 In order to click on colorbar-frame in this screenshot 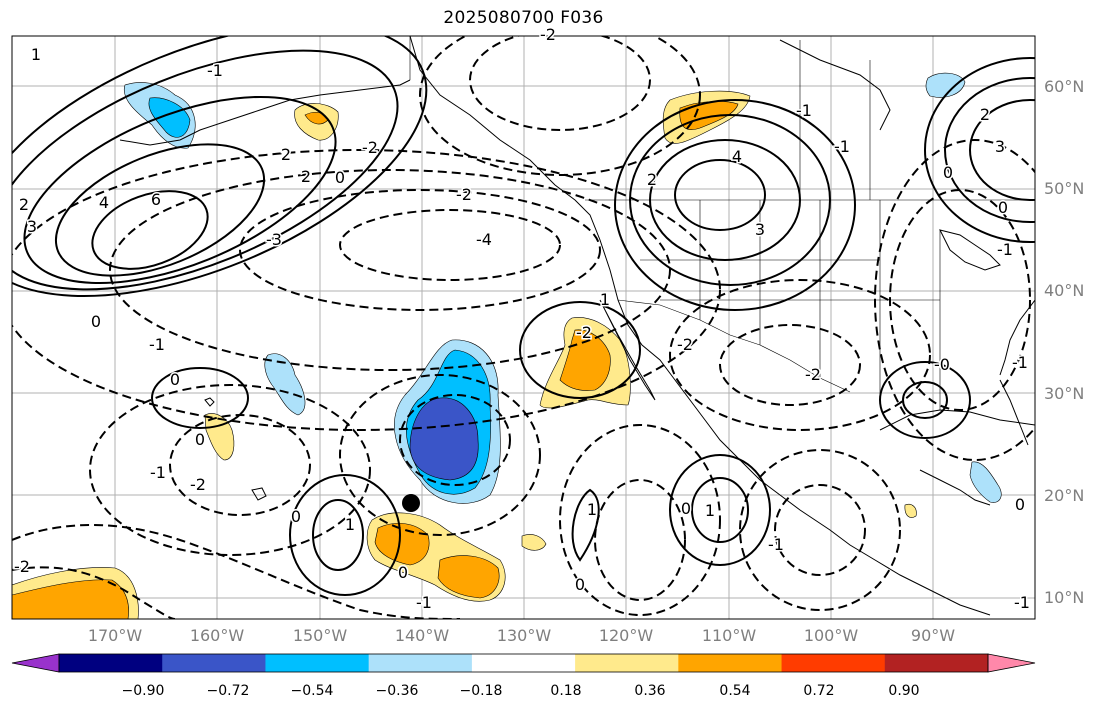, I will do `click(523, 663)`.